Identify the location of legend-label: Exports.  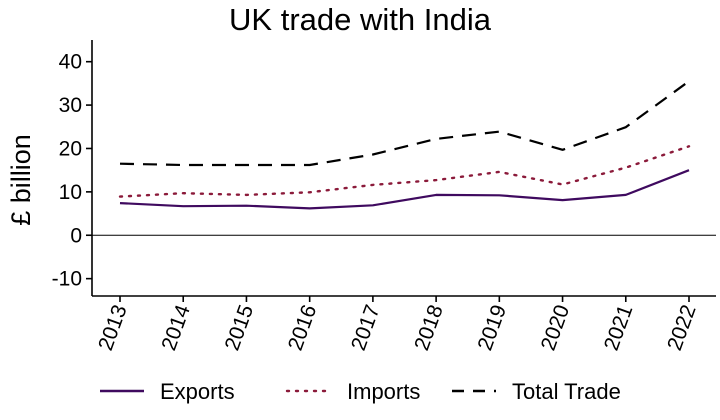
(197, 391).